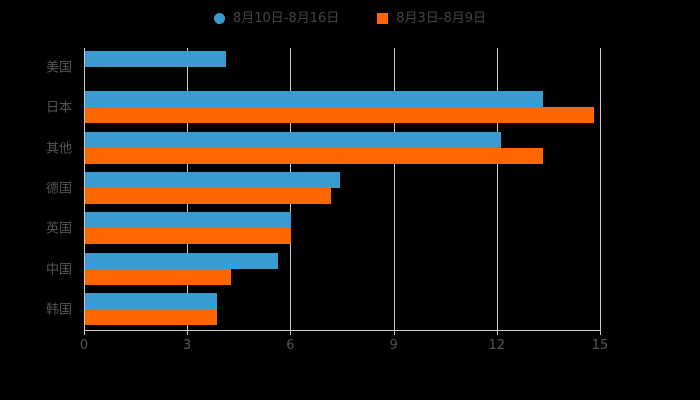 The image size is (700, 400). Describe the element at coordinates (58, 149) in the screenshot. I see `y-axis-label: 其他` at that location.